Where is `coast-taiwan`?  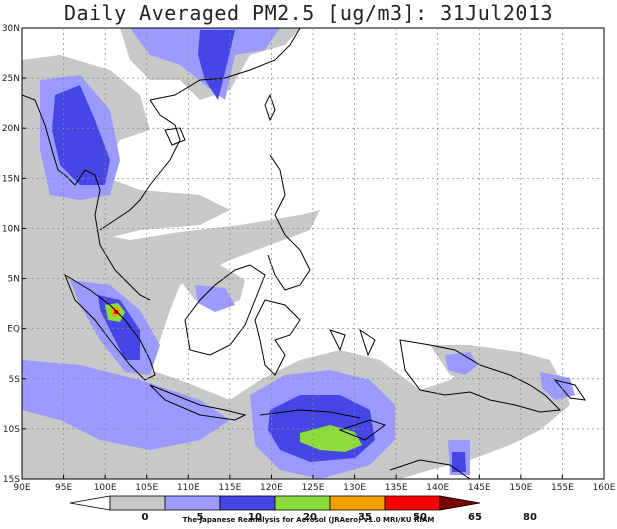 coast-taiwan is located at coordinates (270, 107).